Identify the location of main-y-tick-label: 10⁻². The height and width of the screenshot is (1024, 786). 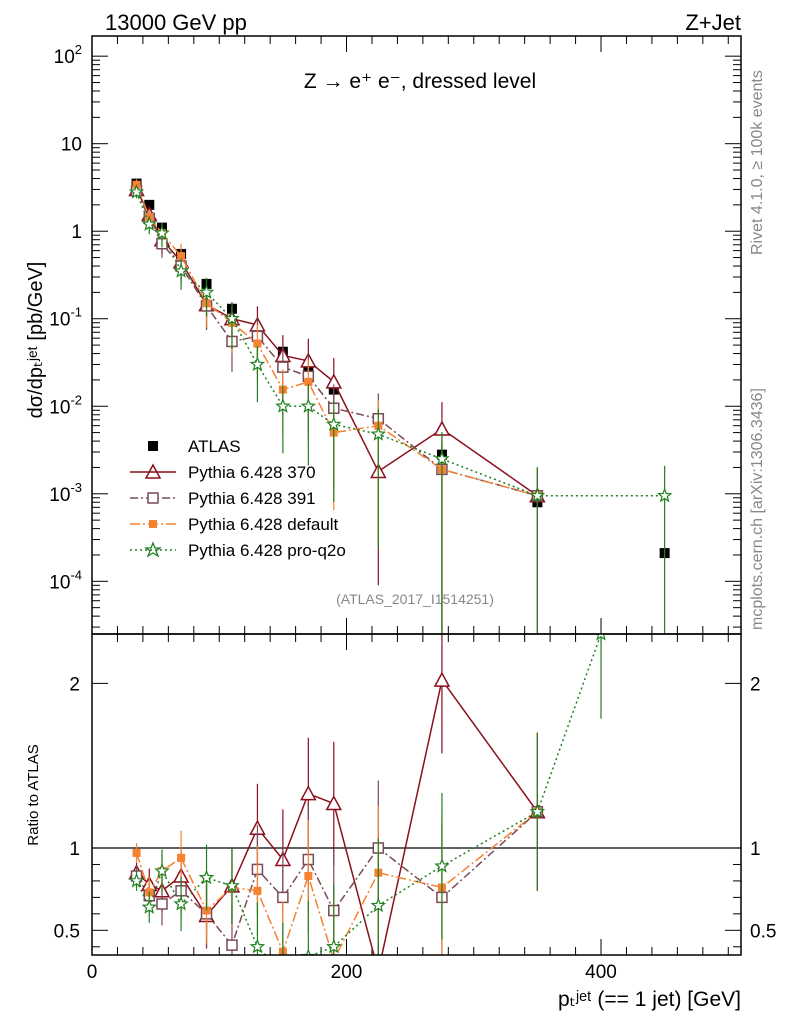
(65, 405).